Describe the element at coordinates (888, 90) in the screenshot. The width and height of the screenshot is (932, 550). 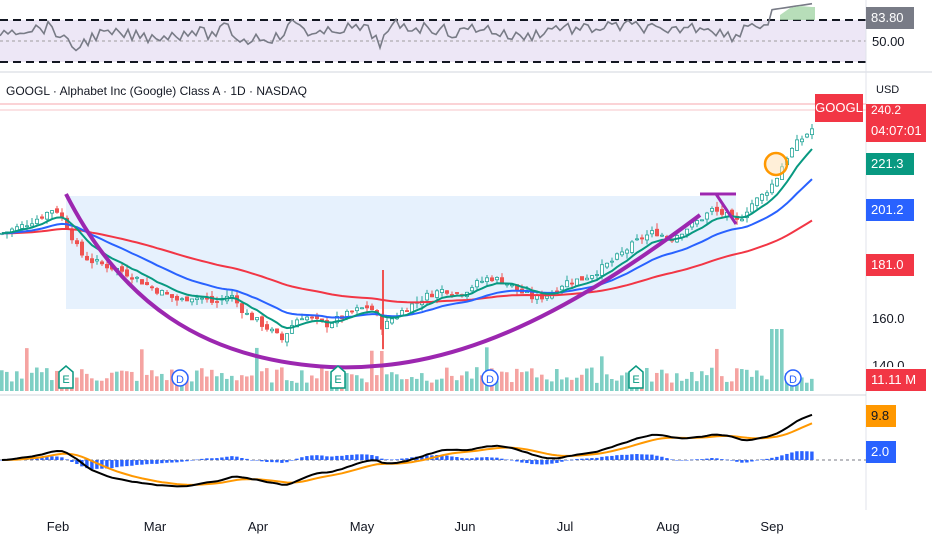
I see `currency-label: USD` at that location.